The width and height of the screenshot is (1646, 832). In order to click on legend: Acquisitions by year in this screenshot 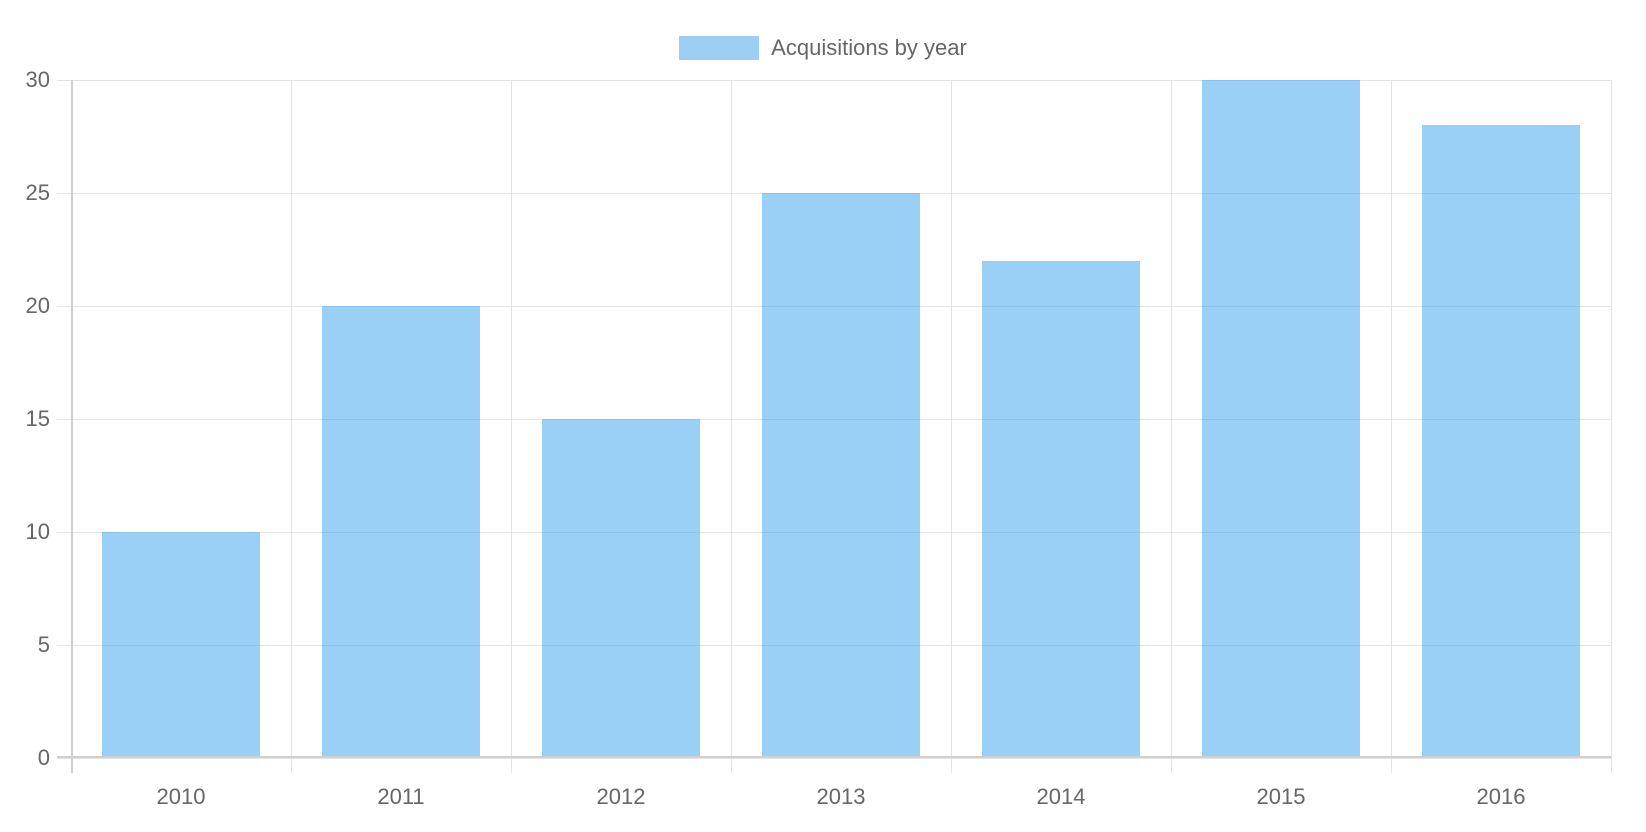, I will do `click(823, 48)`.